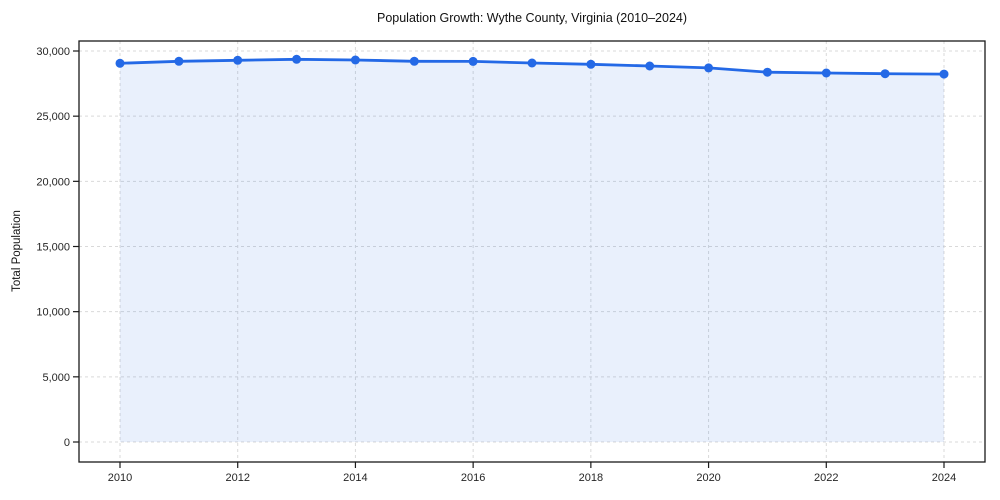 This screenshot has width=1000, height=500. I want to click on y-tick-label: 15,000, so click(53, 248).